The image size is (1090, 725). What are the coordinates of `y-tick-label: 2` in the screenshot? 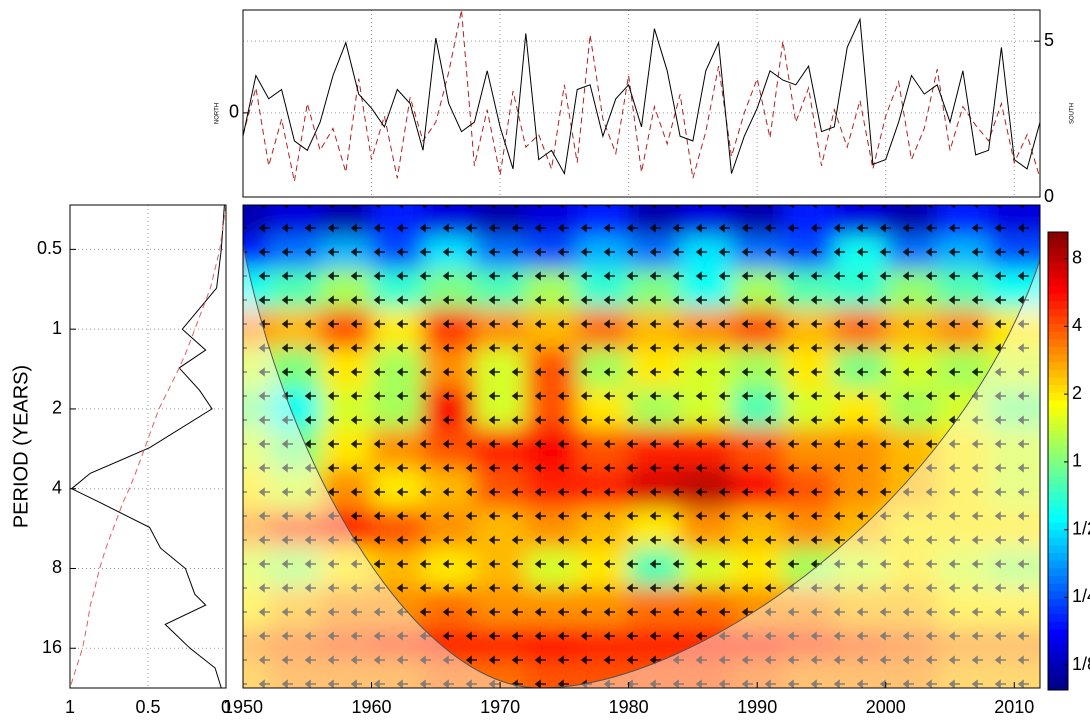 It's located at (57, 408).